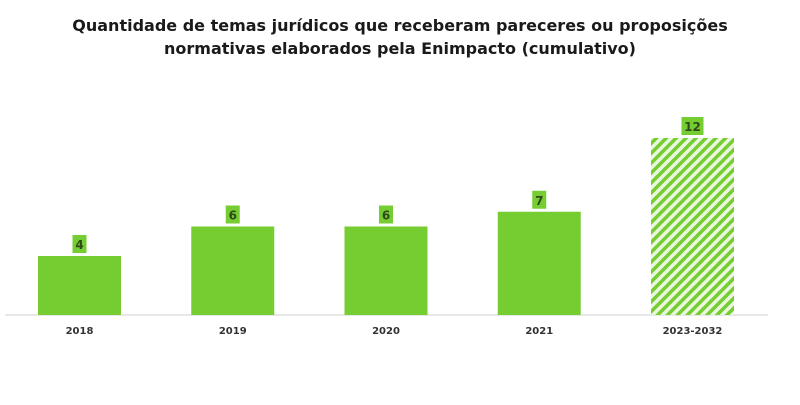  Describe the element at coordinates (539, 331) in the screenshot. I see `x-tick-label: 2021` at that location.